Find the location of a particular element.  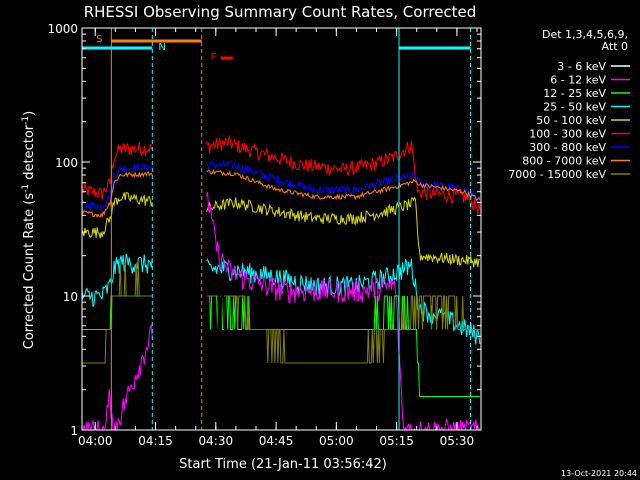

y-axis-label-part1: Corrected Count Rate (s is located at coordinates (29, 271).